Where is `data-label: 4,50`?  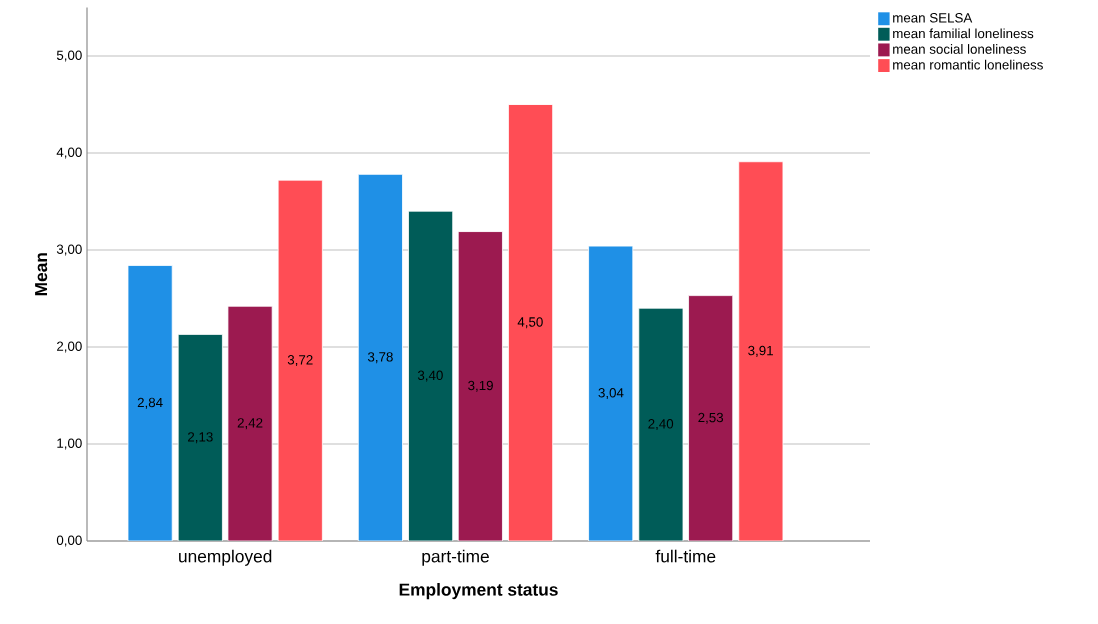
data-label: 4,50 is located at coordinates (530, 323).